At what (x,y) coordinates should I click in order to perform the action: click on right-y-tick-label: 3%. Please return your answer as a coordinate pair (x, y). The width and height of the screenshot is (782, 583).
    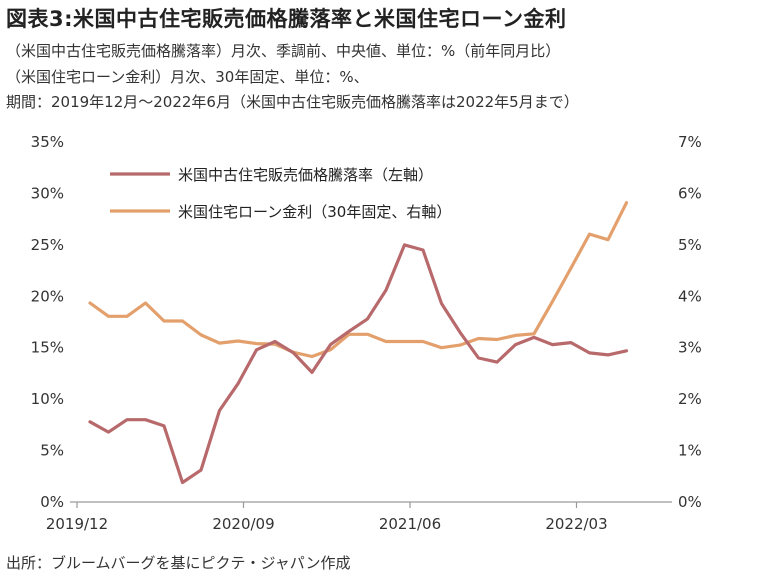
    Looking at the image, I should click on (690, 348).